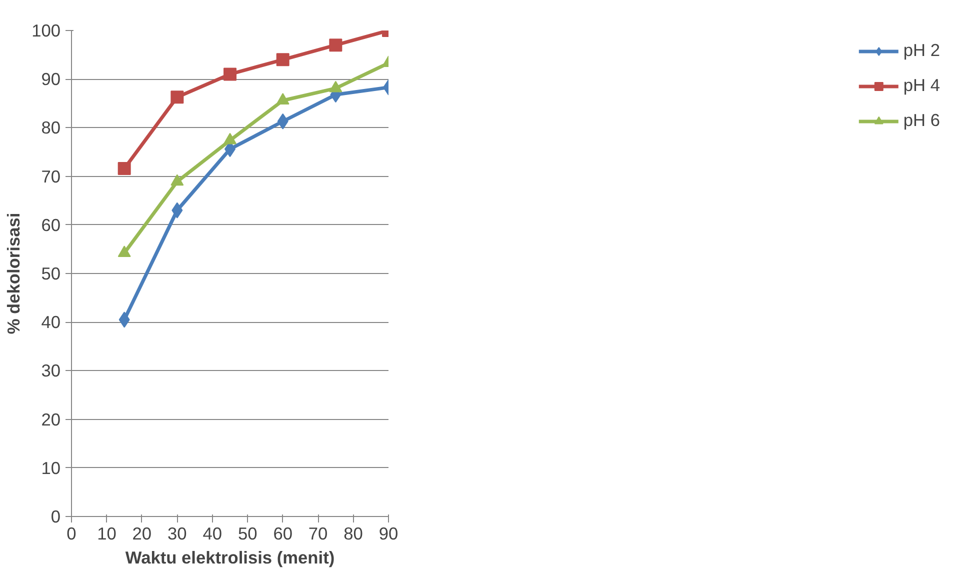  I want to click on legend-label: pH 6, so click(921, 120).